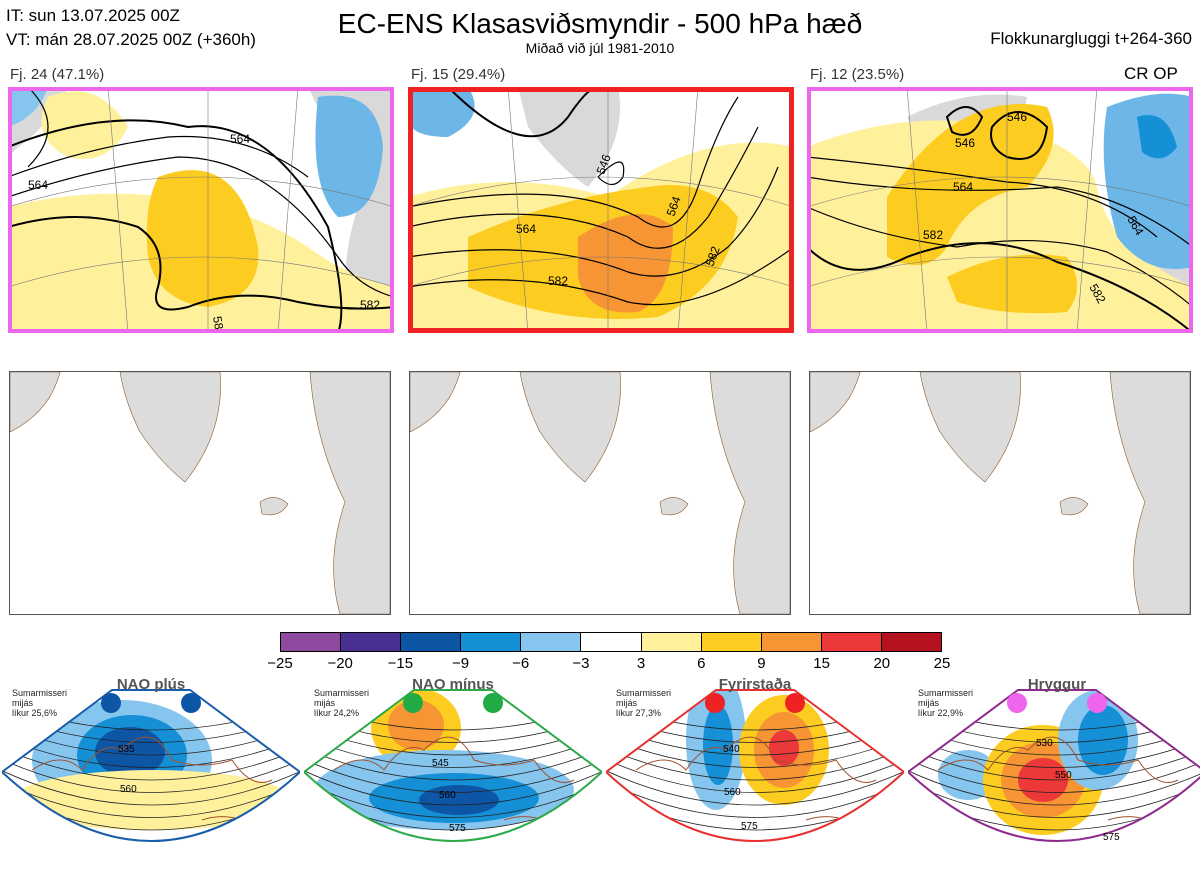 The width and height of the screenshot is (1200, 875). What do you see at coordinates (1151, 73) in the screenshot?
I see `cr-op-label: CR OP` at bounding box center [1151, 73].